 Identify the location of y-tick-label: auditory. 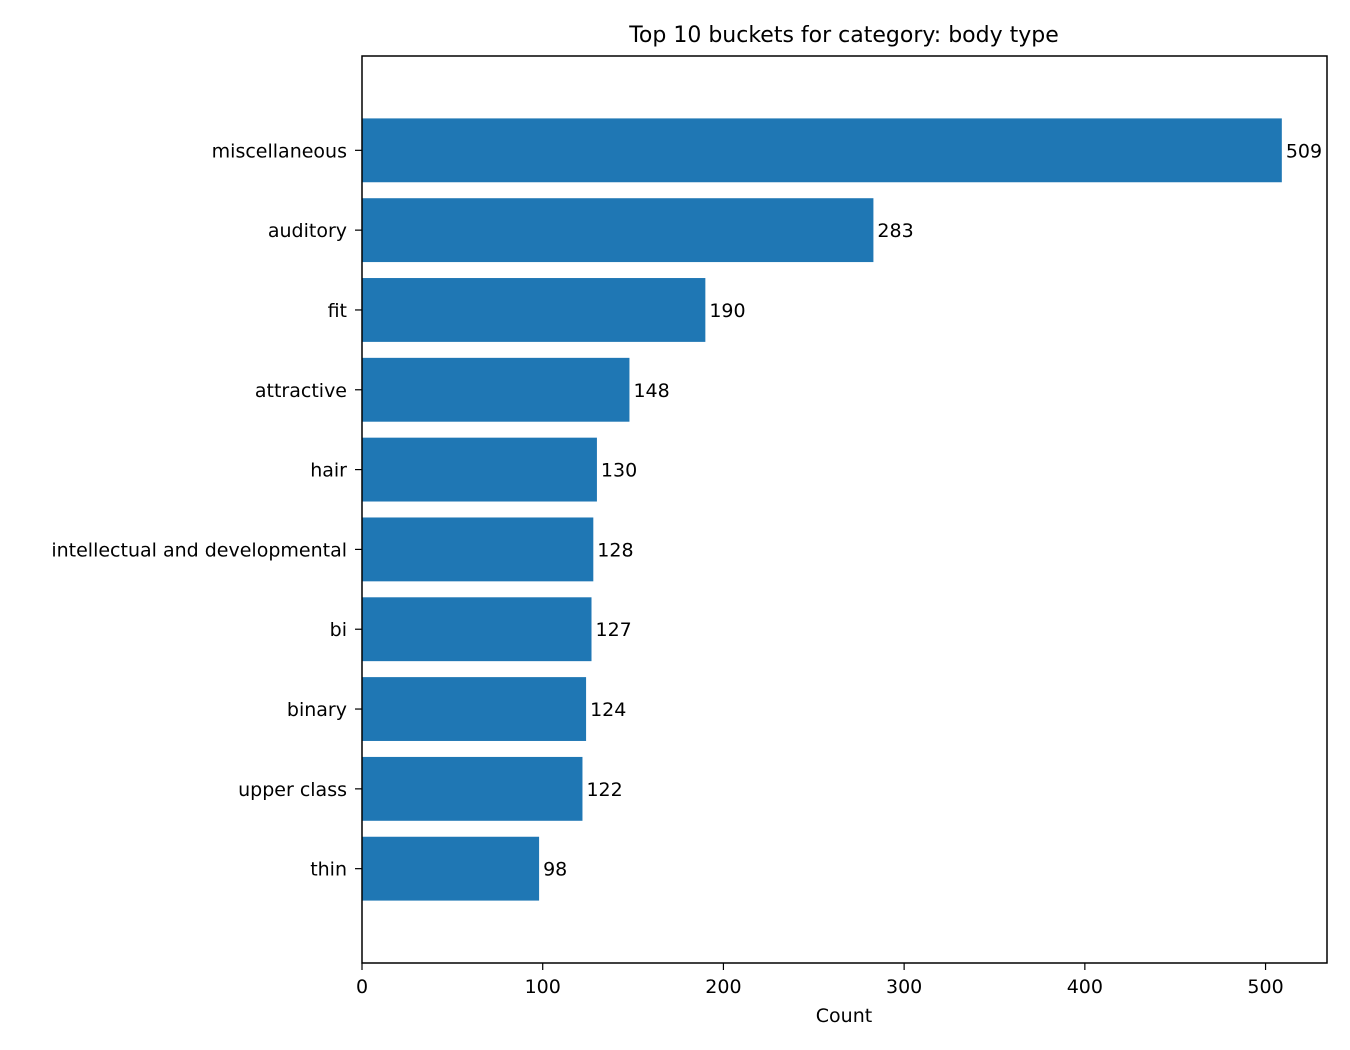
(307, 231).